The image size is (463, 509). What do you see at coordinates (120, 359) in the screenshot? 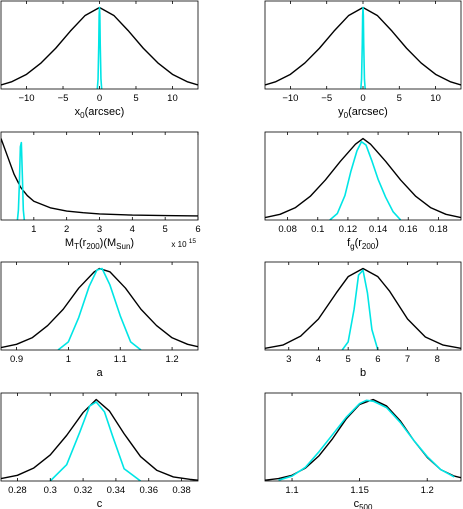
I see `x-tick-label-a: 1.1` at bounding box center [120, 359].